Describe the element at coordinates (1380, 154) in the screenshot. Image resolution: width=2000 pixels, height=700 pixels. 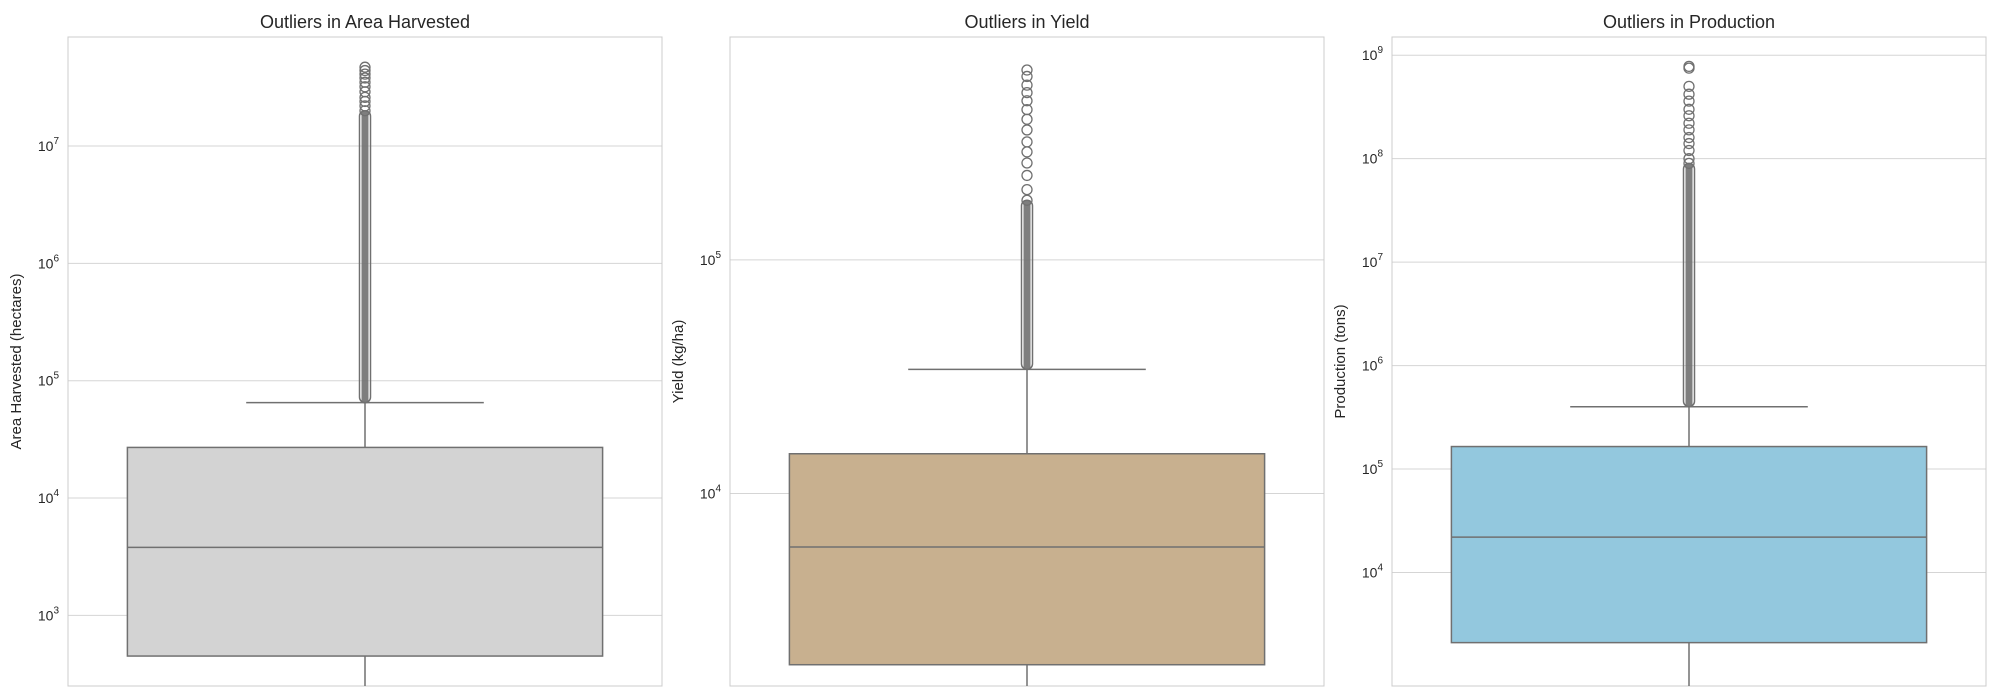
I see `y-tick-exponent: 8` at that location.